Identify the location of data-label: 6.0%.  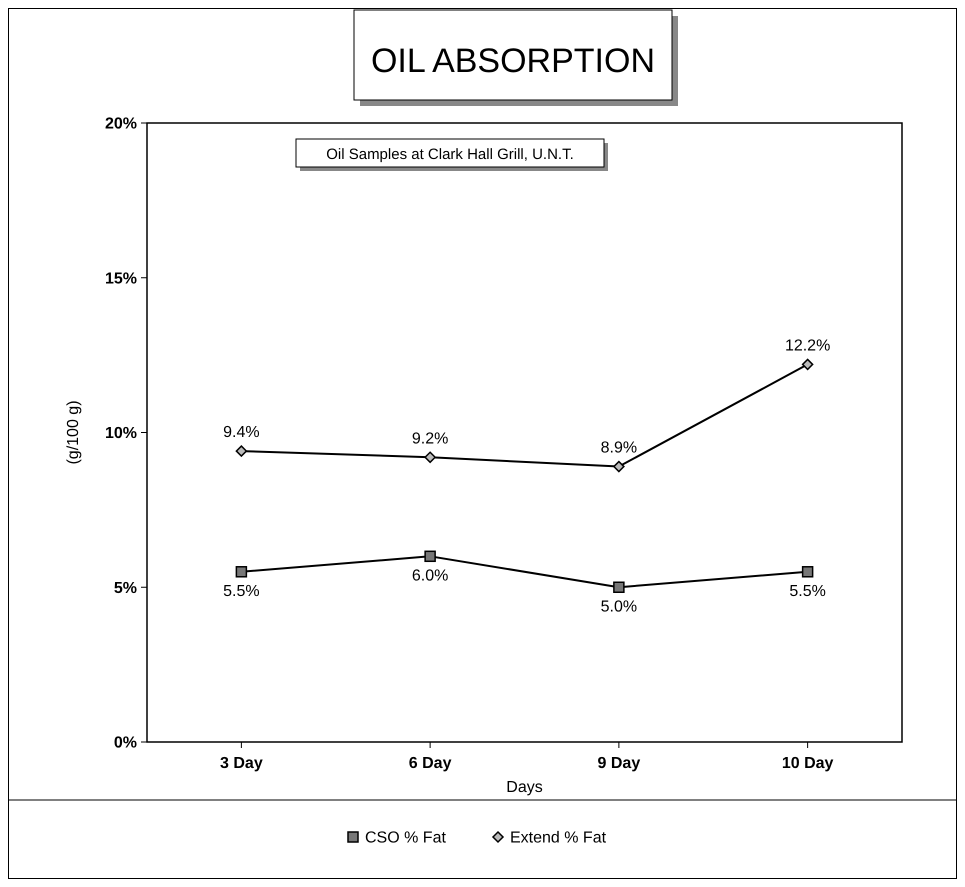
(430, 575).